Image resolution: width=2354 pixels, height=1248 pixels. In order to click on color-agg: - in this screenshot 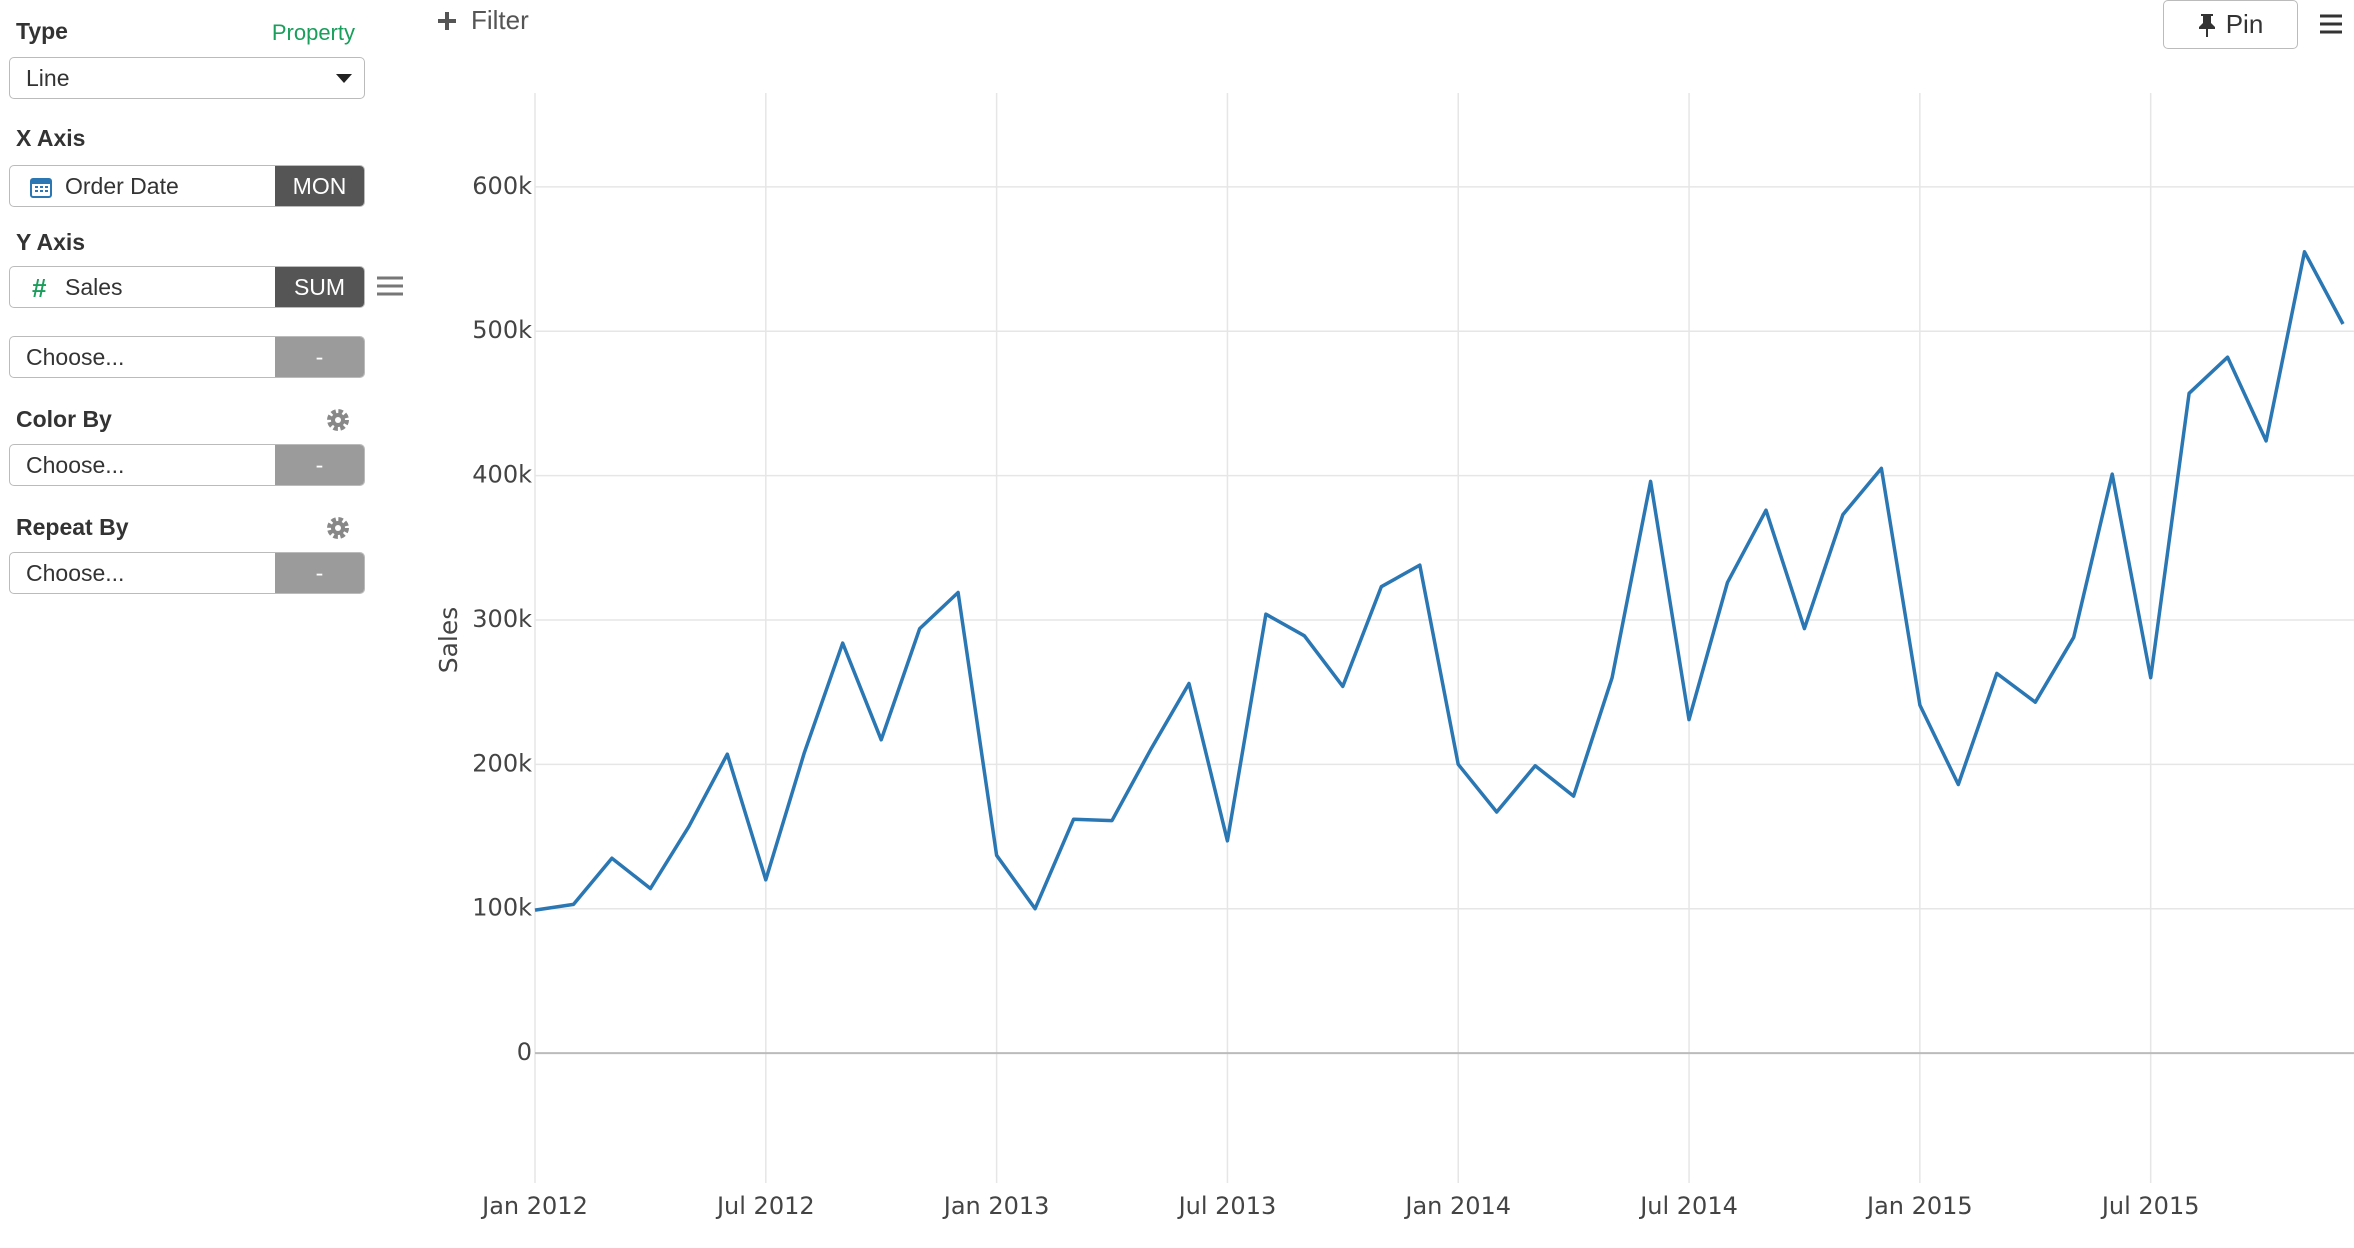, I will do `click(319, 465)`.